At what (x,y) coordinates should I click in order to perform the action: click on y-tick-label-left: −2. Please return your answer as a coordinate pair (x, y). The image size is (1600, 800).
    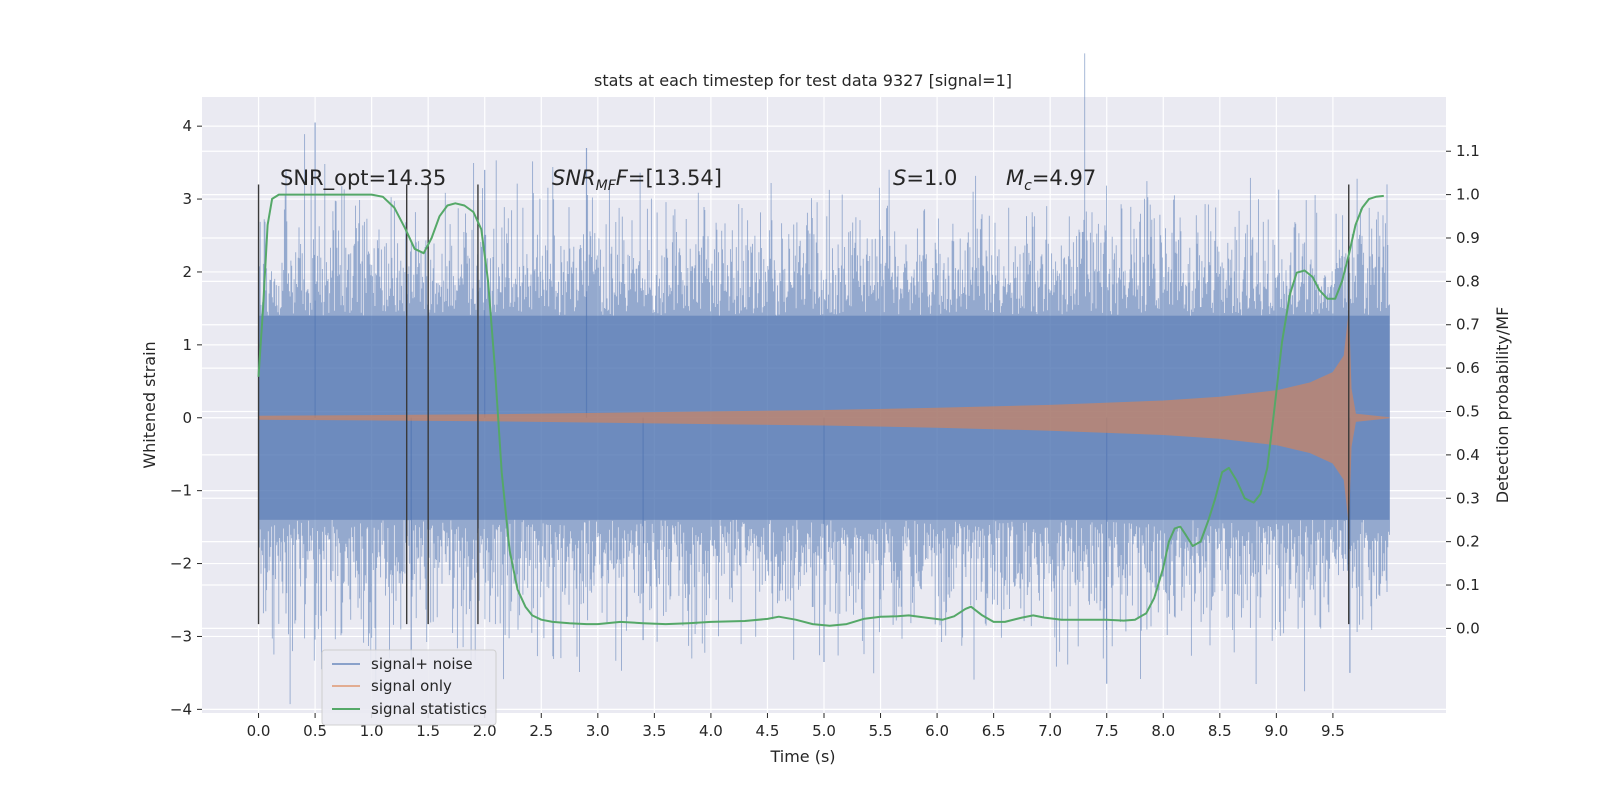
    Looking at the image, I should click on (181, 564).